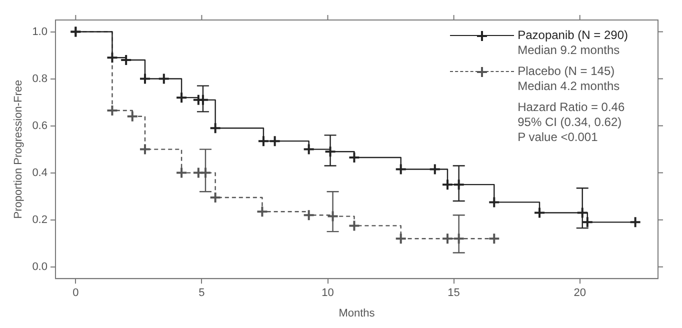 This screenshot has height=328, width=682. Describe the element at coordinates (328, 293) in the screenshot. I see `x-tick-label: 10` at that location.